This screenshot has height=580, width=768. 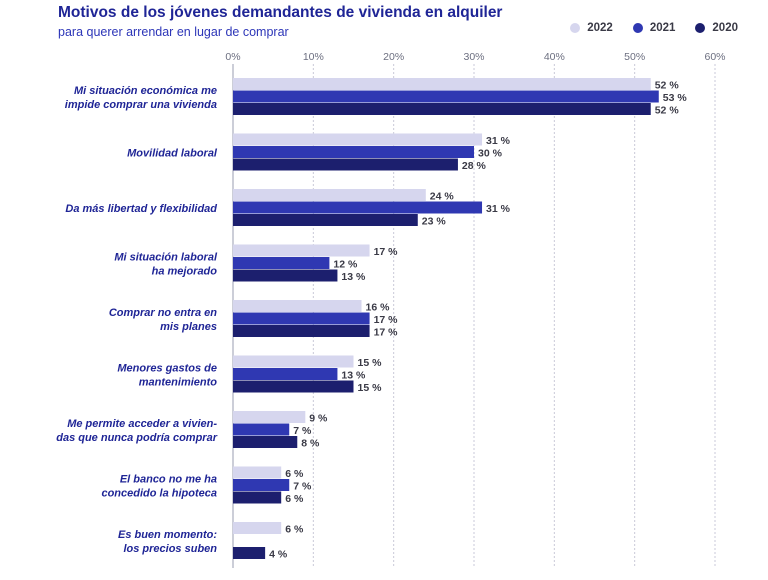 I want to click on legend-swatch-2021, so click(x=637, y=28).